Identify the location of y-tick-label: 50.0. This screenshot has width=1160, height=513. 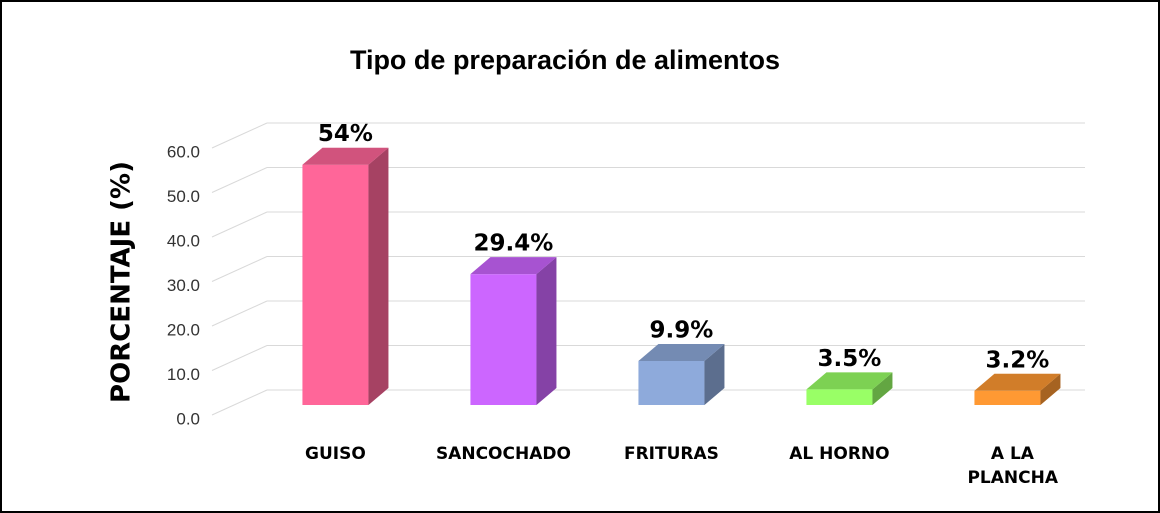
(183, 196).